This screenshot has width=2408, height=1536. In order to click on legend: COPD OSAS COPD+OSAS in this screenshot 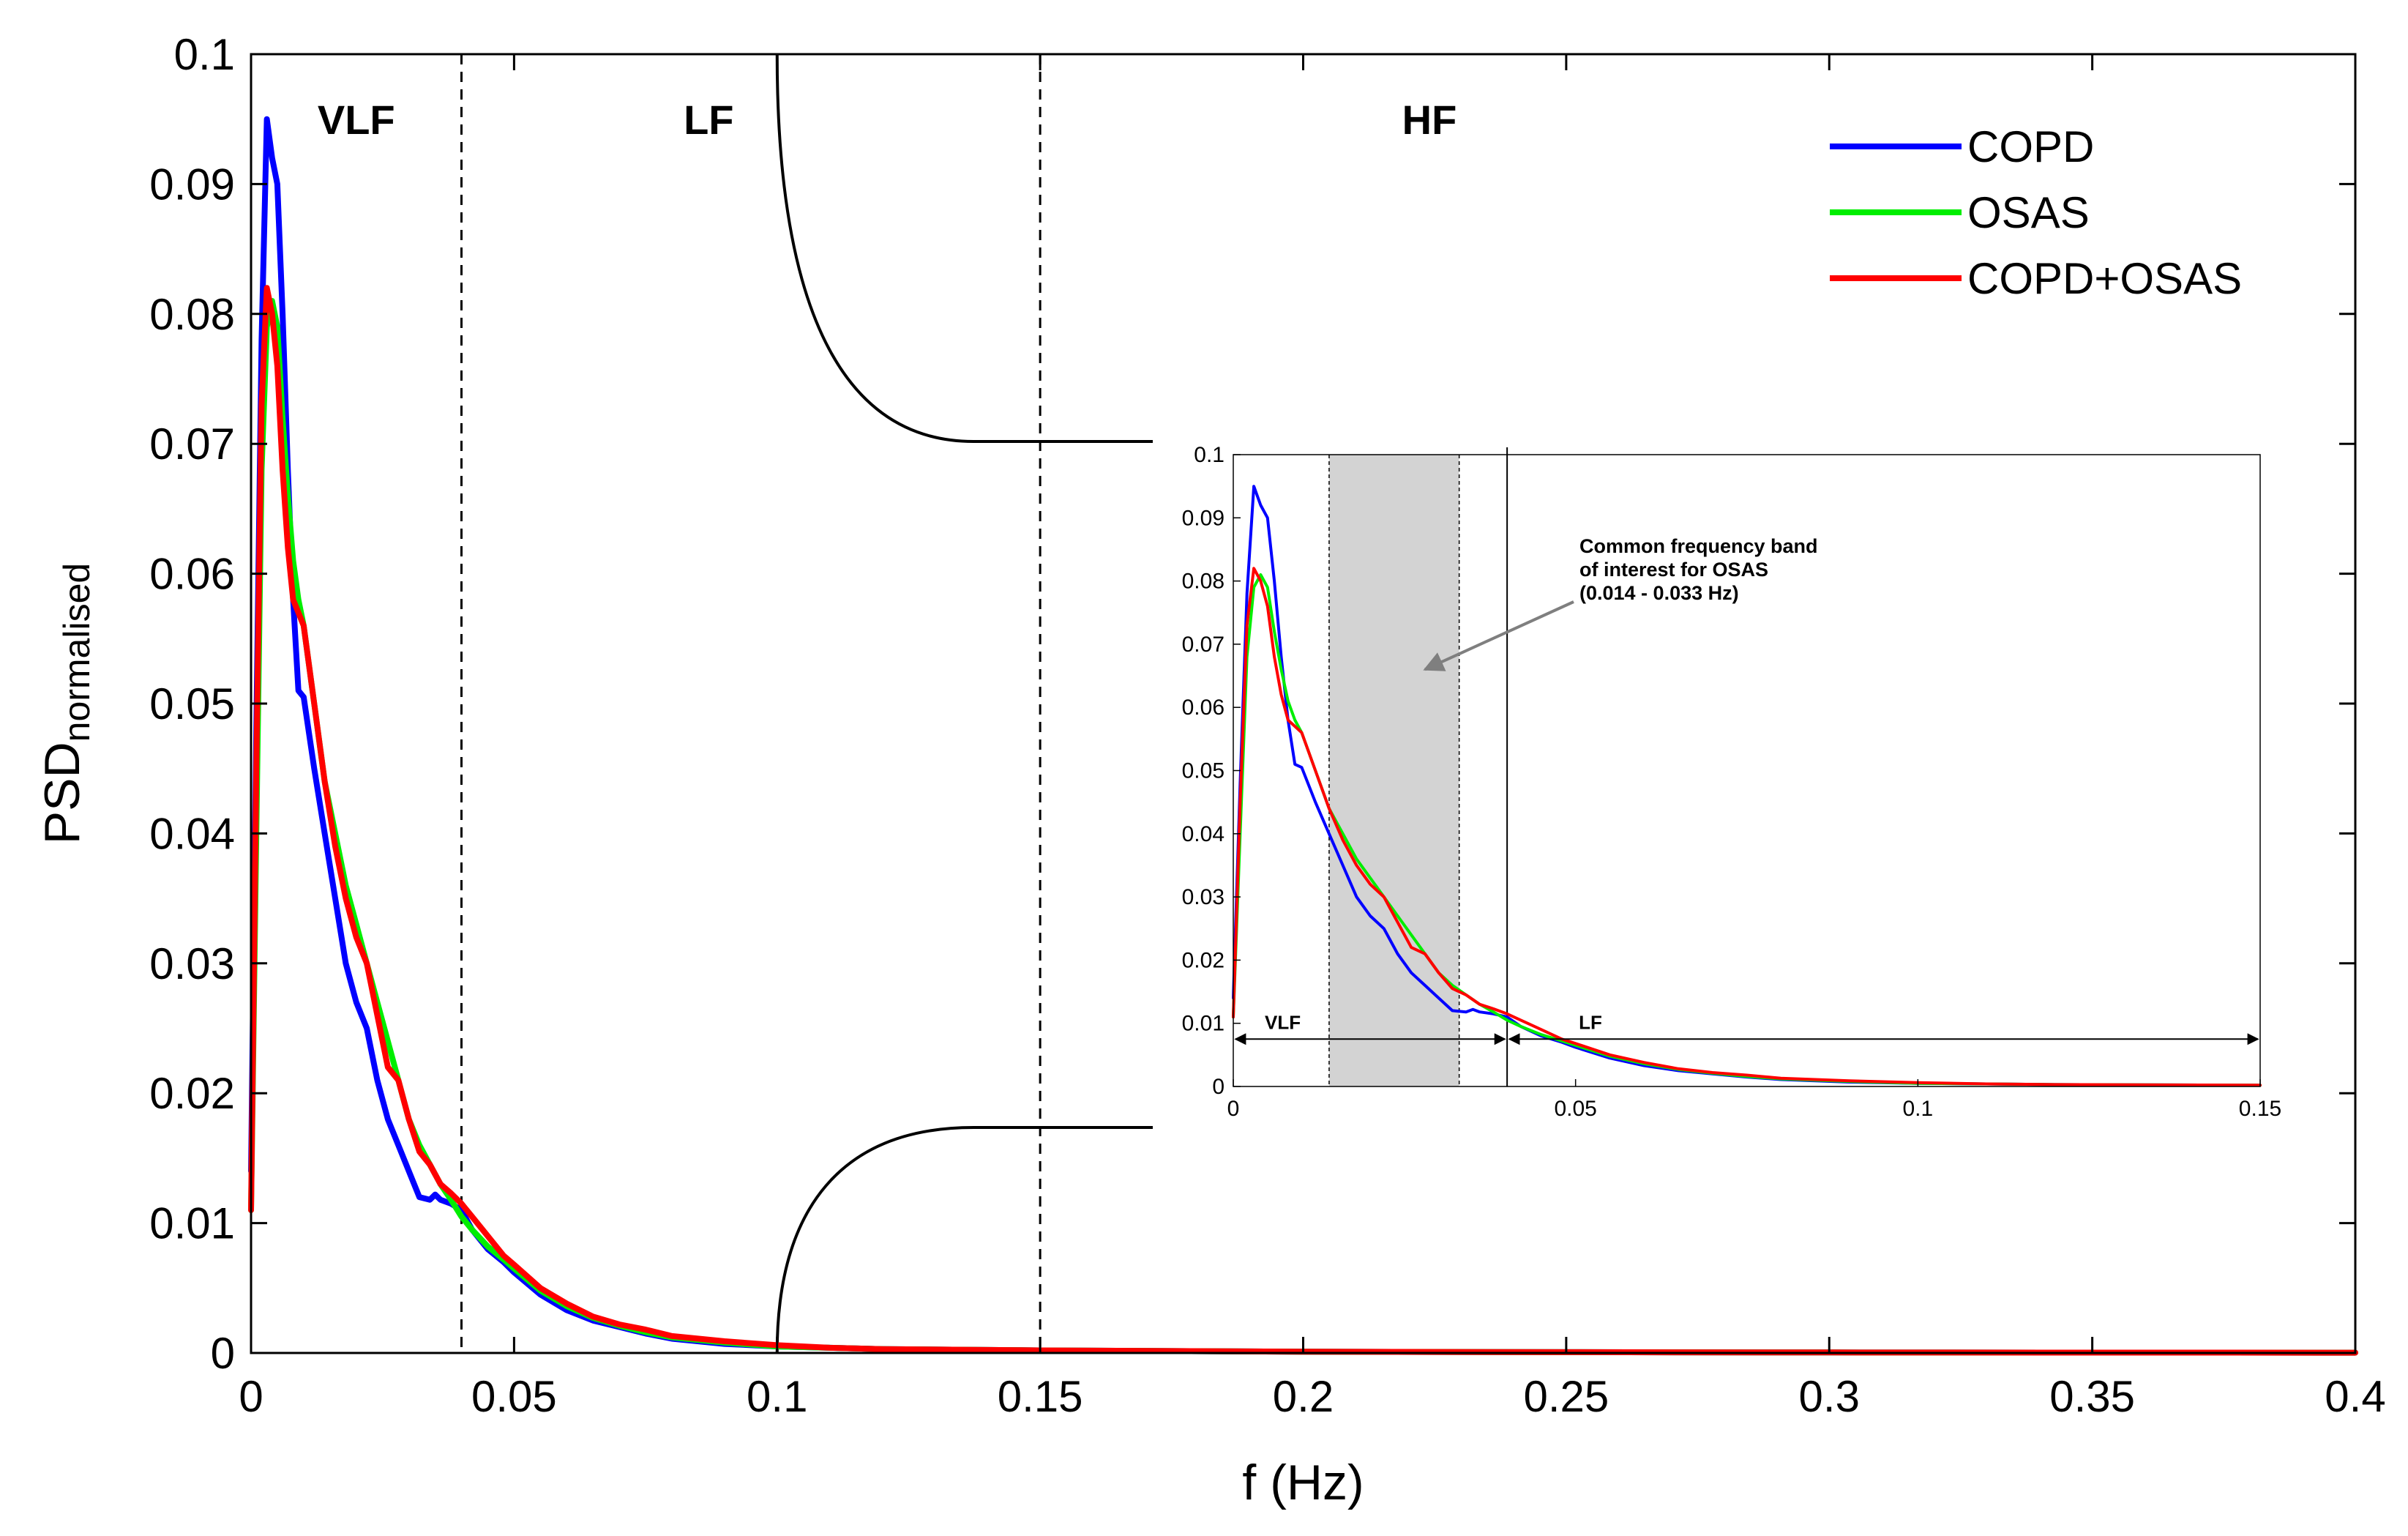, I will do `click(2036, 212)`.